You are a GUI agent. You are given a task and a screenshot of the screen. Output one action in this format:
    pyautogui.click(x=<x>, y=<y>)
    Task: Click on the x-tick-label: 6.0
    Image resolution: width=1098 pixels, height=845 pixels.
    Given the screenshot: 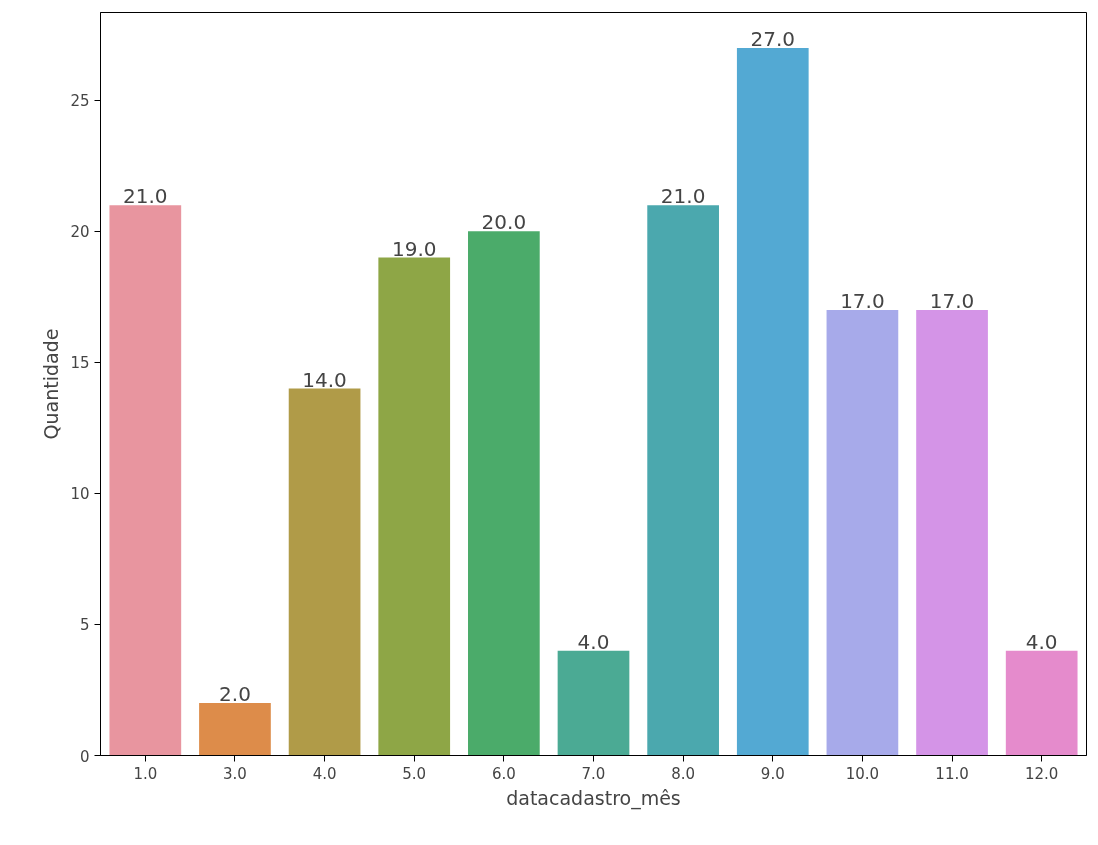 What is the action you would take?
    pyautogui.click(x=503, y=773)
    